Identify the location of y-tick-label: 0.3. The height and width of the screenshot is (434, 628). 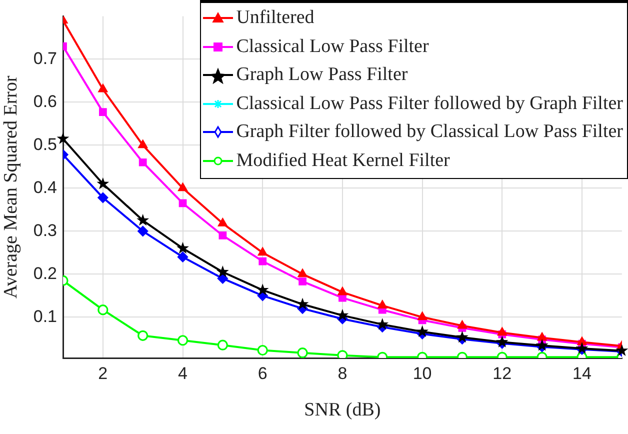
(45, 230).